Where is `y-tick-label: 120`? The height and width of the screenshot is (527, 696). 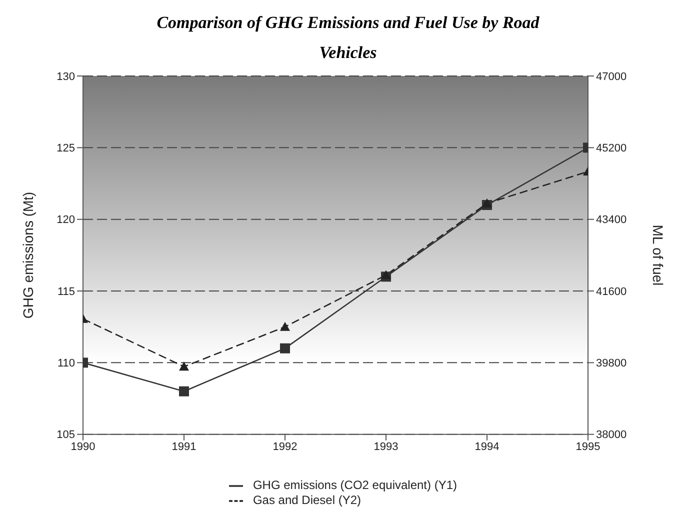
y-tick-label: 120 is located at coordinates (65, 220).